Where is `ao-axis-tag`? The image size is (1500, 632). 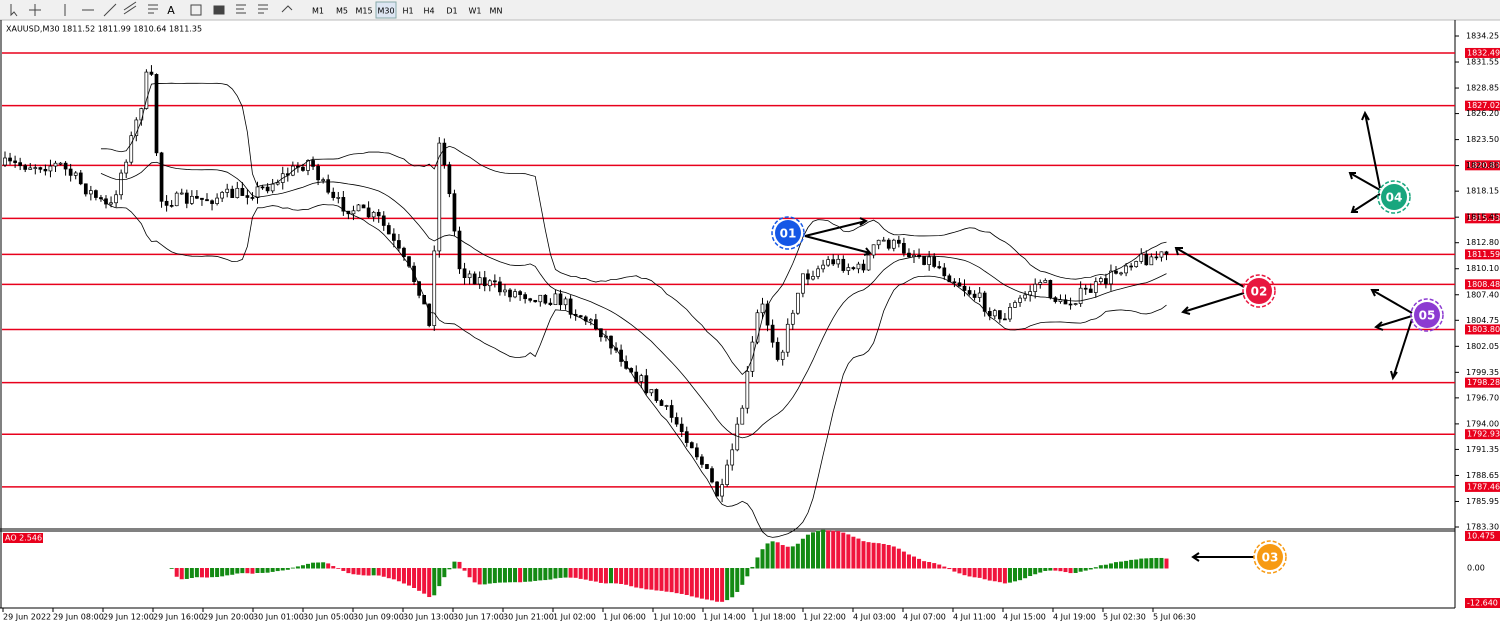
ao-axis-tag is located at coordinates (1482, 568).